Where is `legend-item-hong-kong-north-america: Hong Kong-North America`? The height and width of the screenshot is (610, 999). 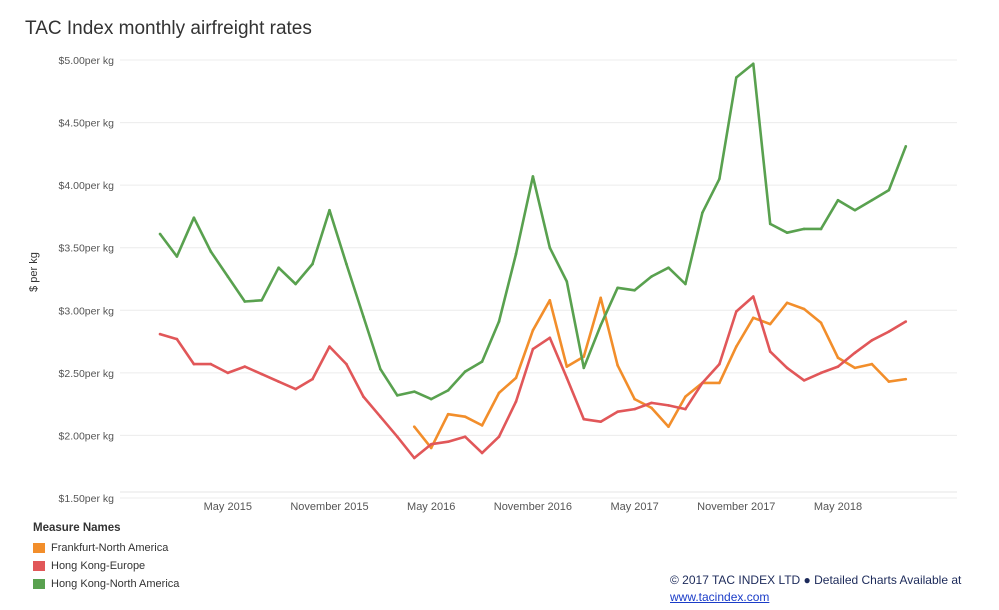
legend-item-hong-kong-north-america: Hong Kong-North America is located at coordinates (106, 584).